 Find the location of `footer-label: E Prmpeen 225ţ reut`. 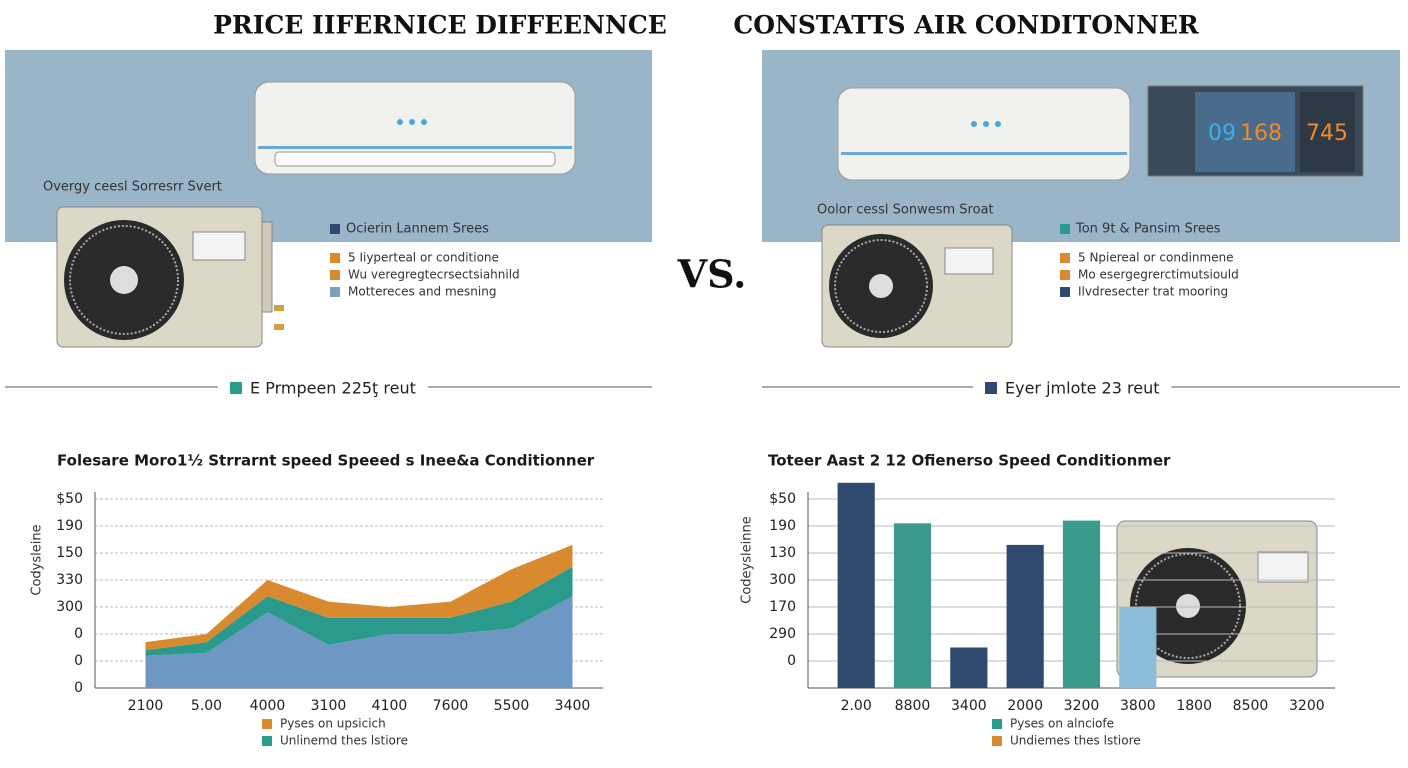

footer-label: E Prmpeen 225ţ reut is located at coordinates (333, 388).